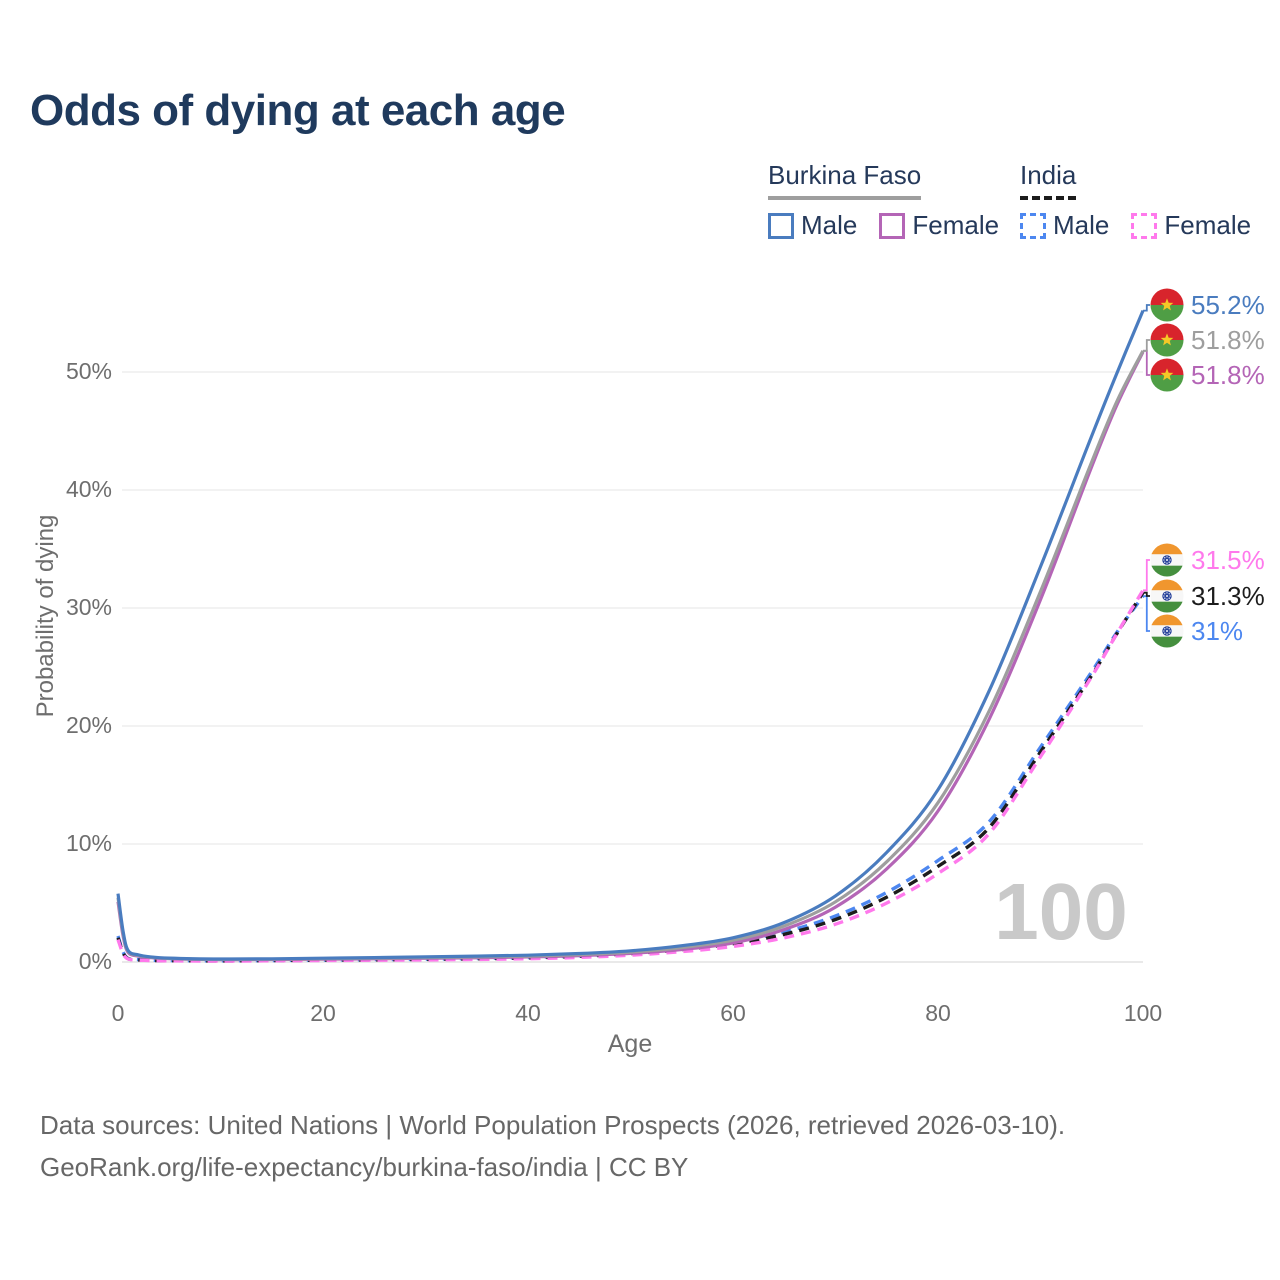 The width and height of the screenshot is (1280, 1280). I want to click on x-axis-title: Age, so click(630, 1044).